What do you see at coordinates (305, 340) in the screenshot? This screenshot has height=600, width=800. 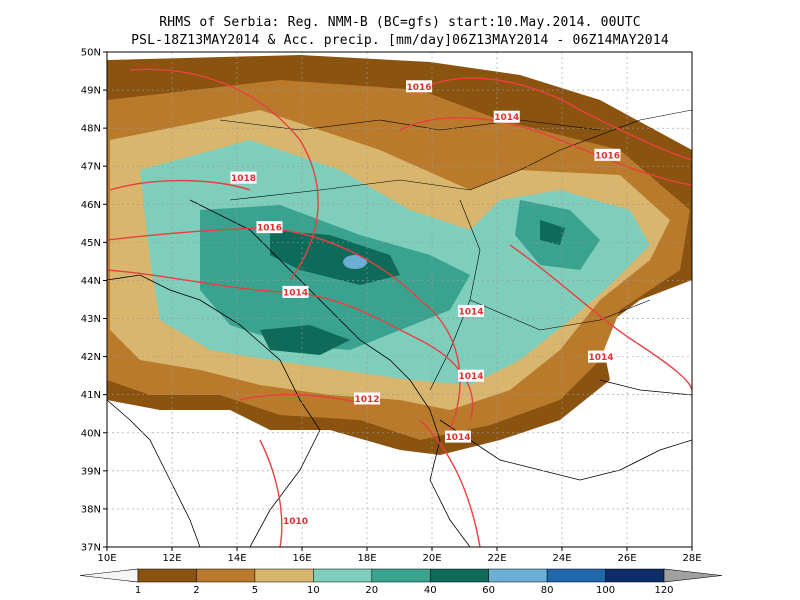 I see `precip-band-40-60mm-south` at bounding box center [305, 340].